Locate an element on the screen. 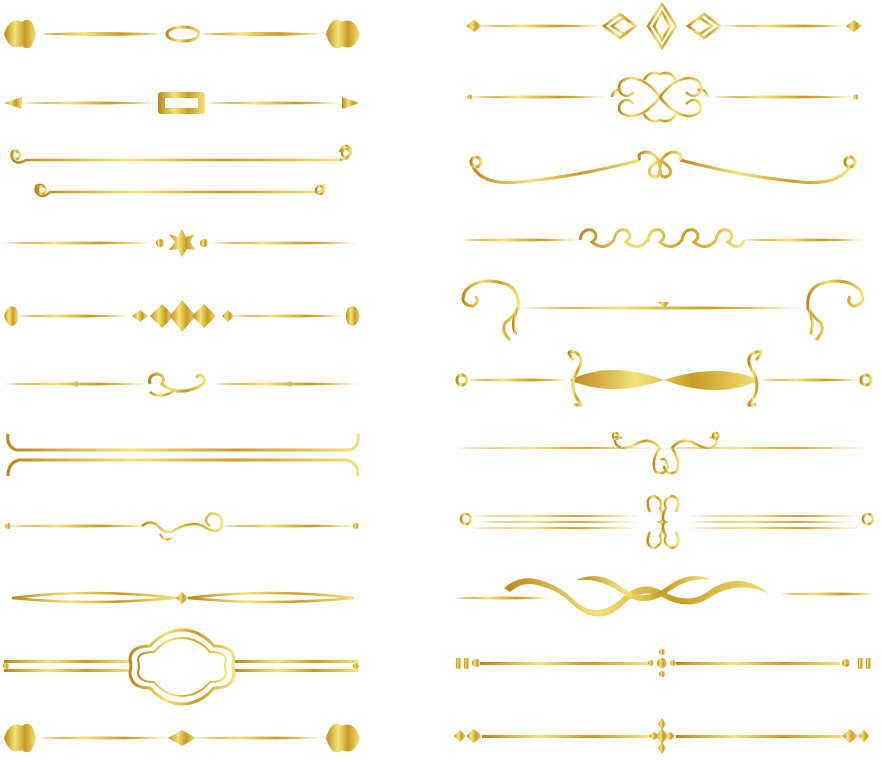 The image size is (882, 762). triple-line-scroll-divider is located at coordinates (667, 522).